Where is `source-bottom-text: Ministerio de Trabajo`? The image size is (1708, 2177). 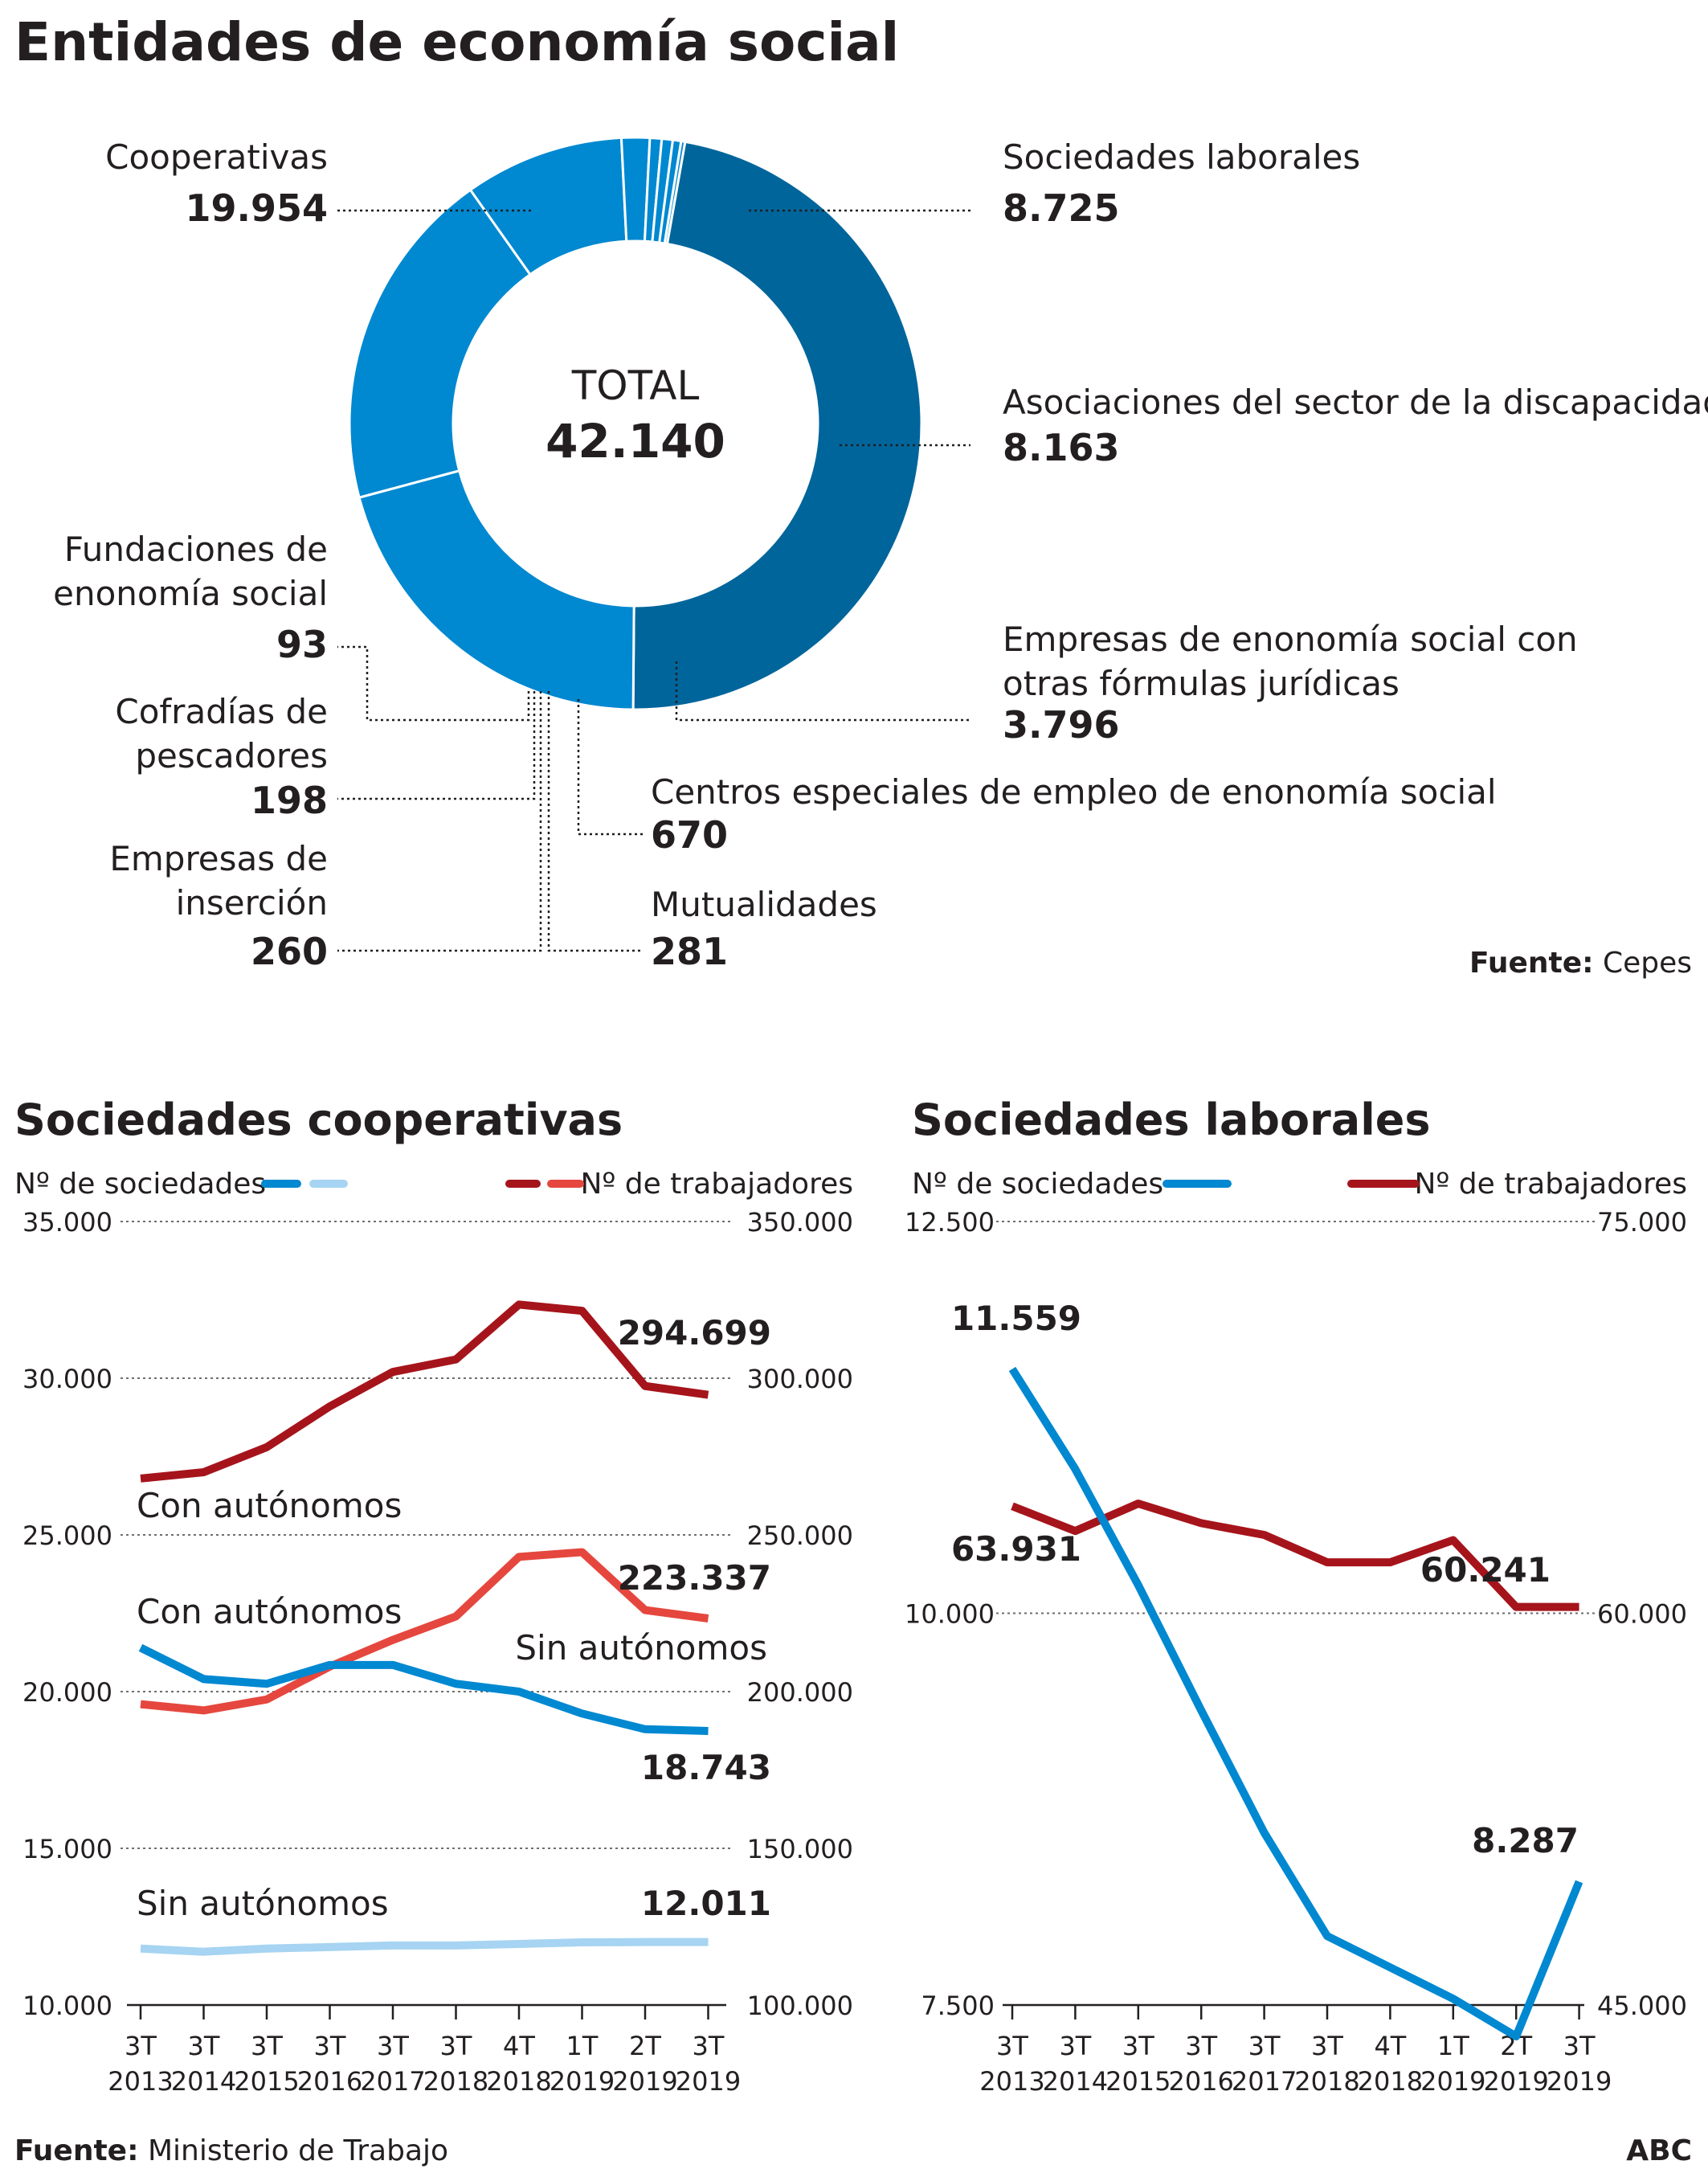
source-bottom-text: Ministerio de Trabajo is located at coordinates (294, 2150).